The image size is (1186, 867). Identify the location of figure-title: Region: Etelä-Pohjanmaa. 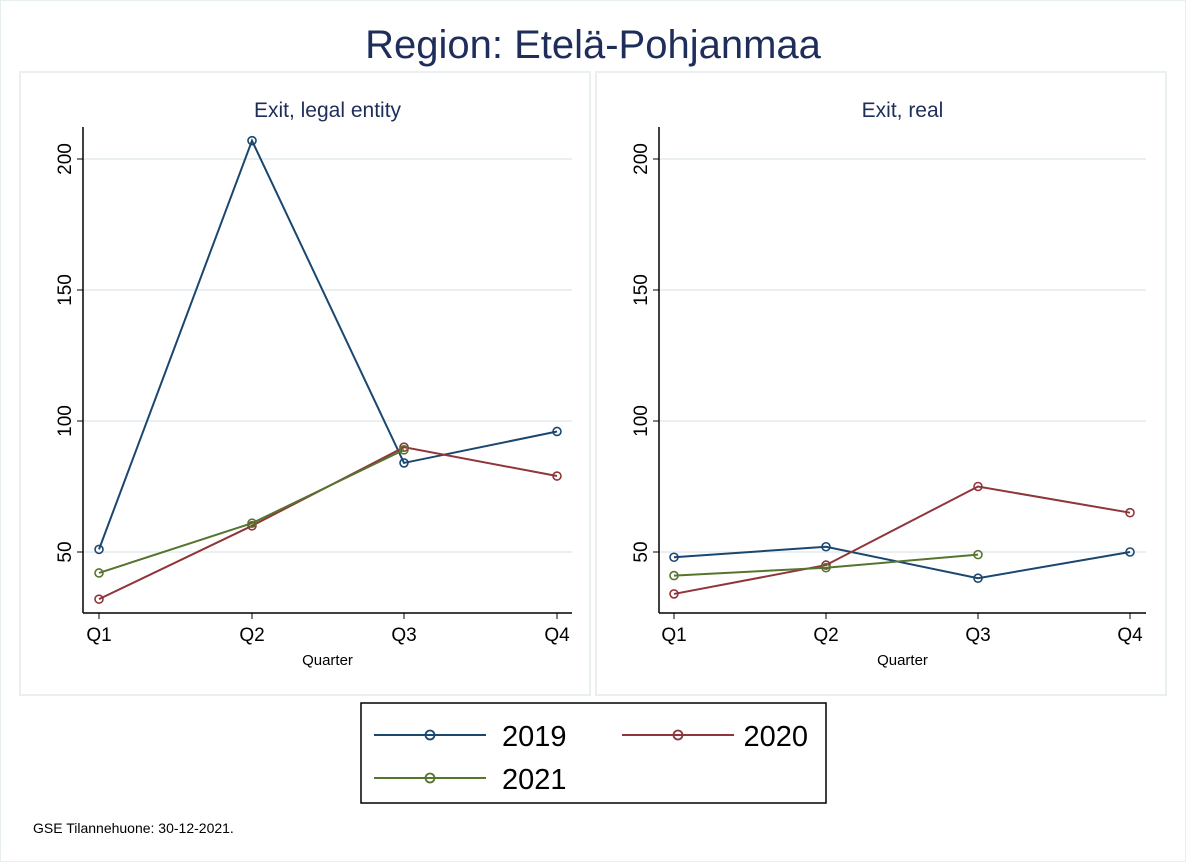
(593, 45).